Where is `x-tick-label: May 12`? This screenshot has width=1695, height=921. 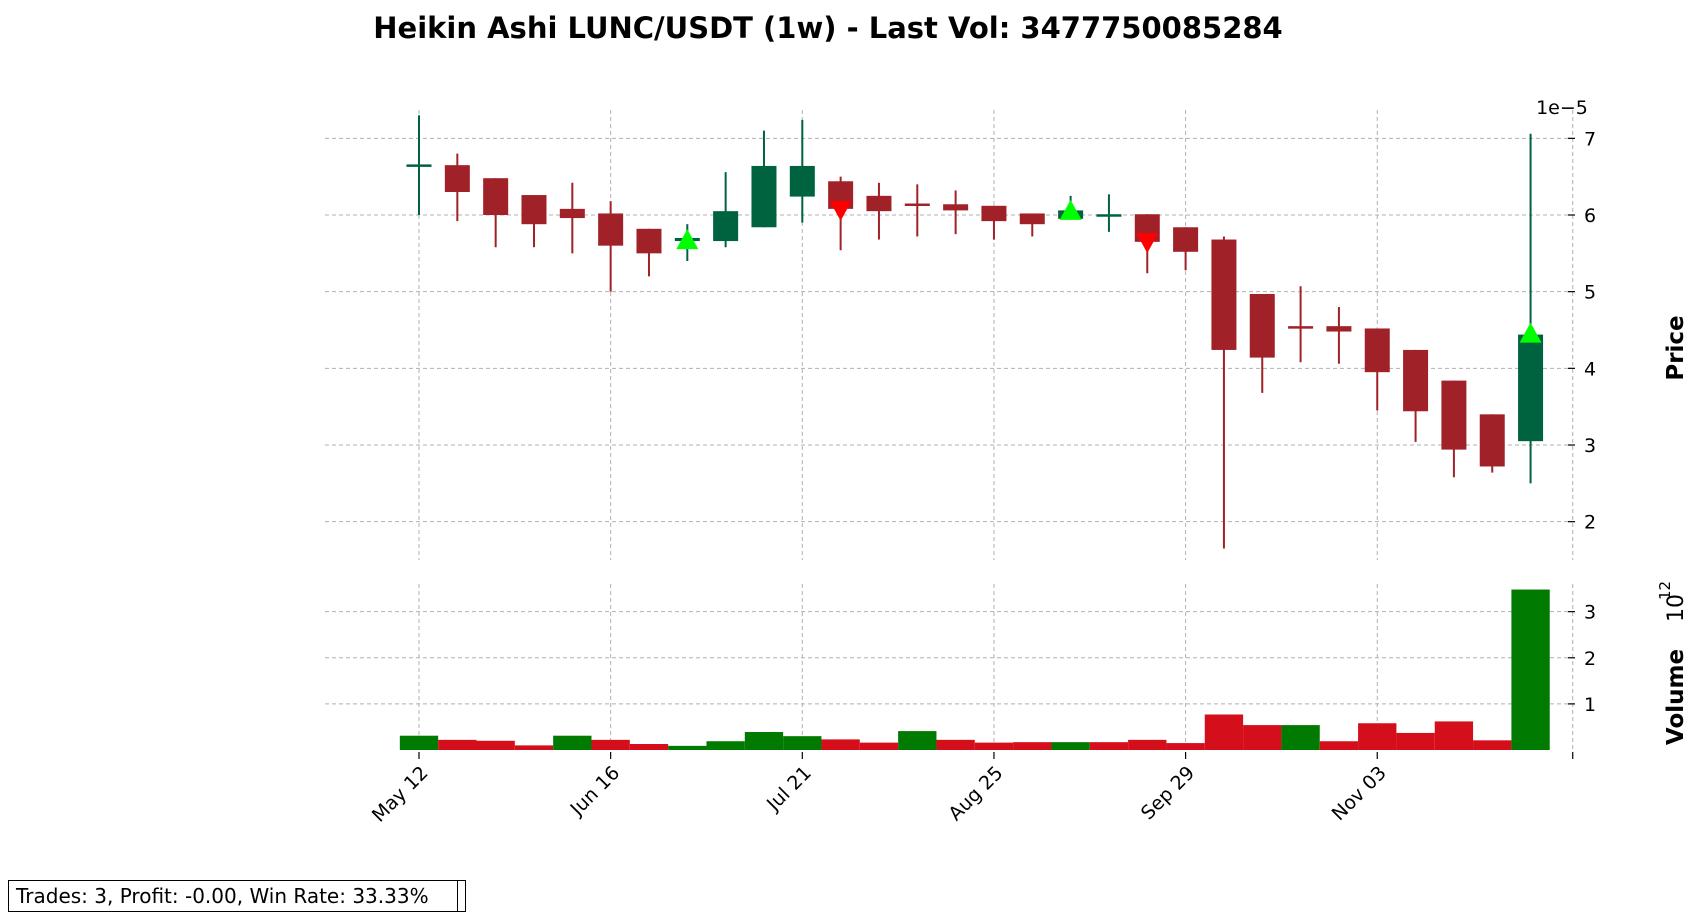
x-tick-label: May 12 is located at coordinates (400, 794).